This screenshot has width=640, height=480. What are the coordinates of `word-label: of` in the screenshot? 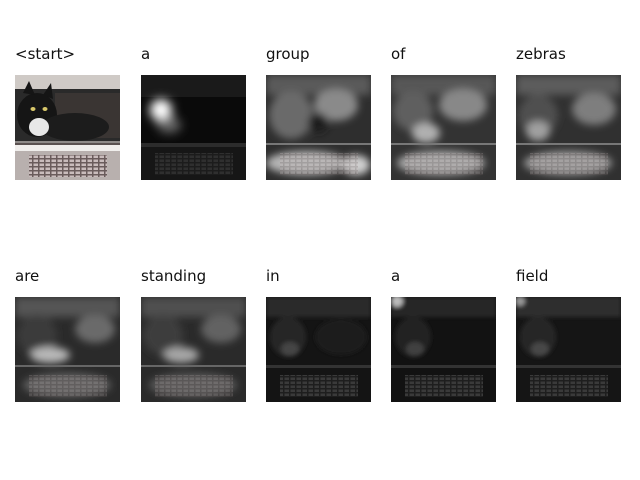 It's located at (398, 54).